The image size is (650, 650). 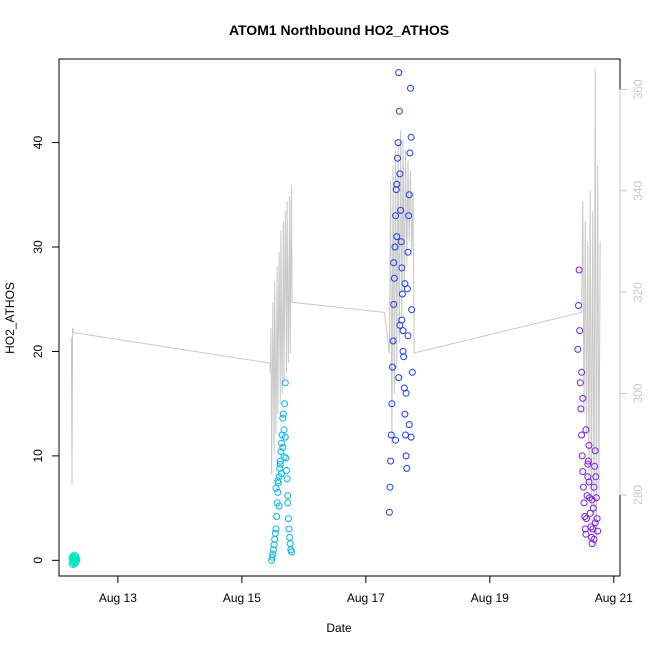 What do you see at coordinates (38, 247) in the screenshot?
I see `y-tick-label: 30` at bounding box center [38, 247].